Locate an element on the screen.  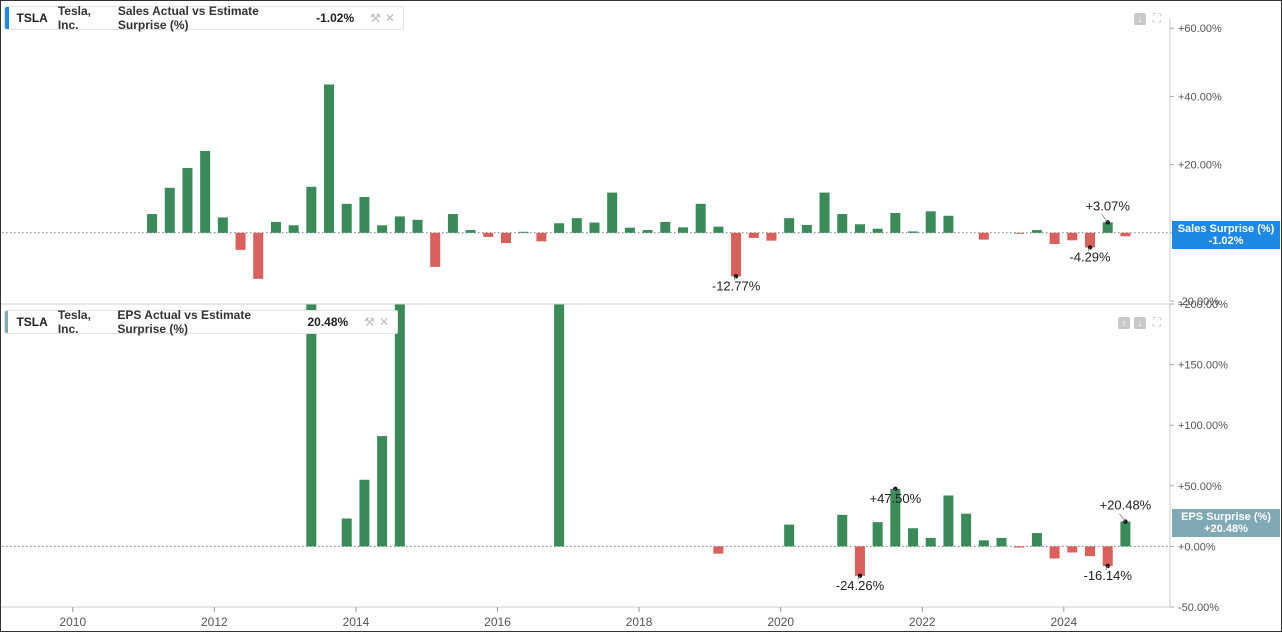
x-tick-label: 2014 is located at coordinates (356, 622).